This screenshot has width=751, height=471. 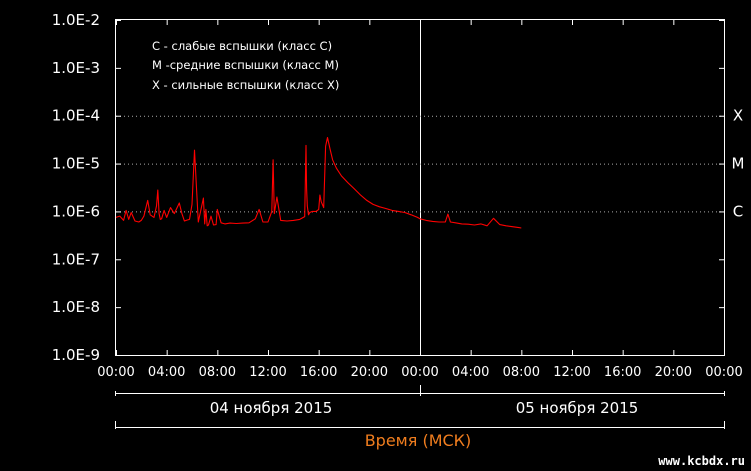 I want to click on day-label-2: 05 ноября 2015, so click(x=577, y=408).